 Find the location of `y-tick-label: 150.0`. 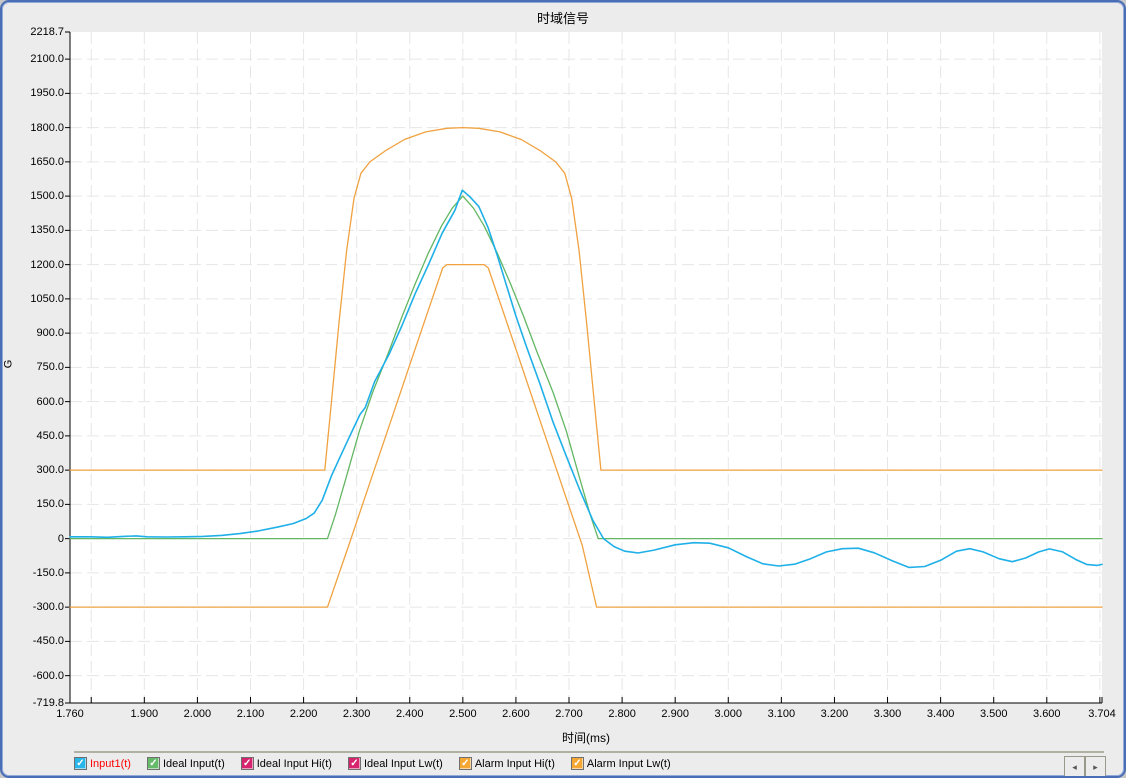

y-tick-label: 150.0 is located at coordinates (50, 504).